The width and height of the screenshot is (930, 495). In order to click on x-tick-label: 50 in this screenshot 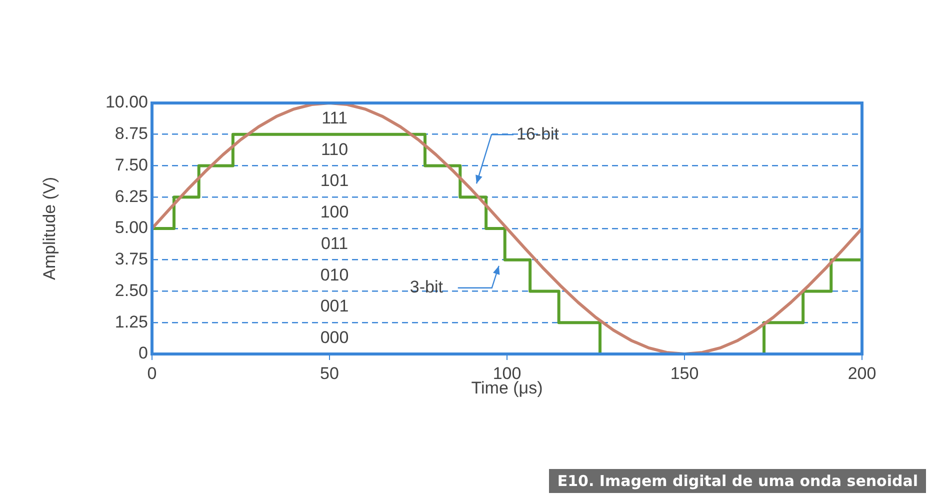, I will do `click(329, 373)`.